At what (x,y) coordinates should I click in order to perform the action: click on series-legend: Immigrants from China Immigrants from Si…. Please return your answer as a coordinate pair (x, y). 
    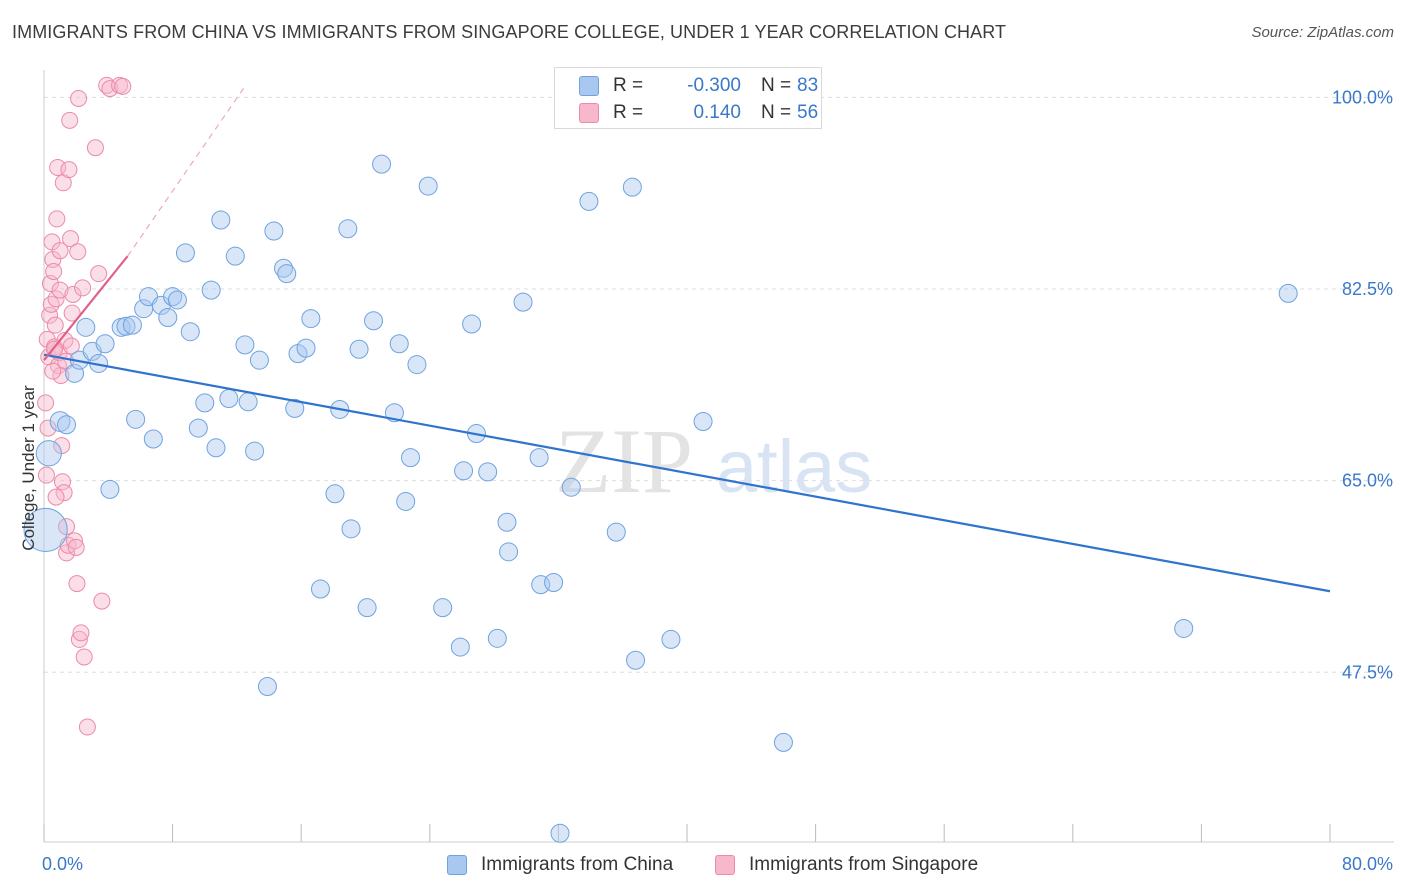
    Looking at the image, I should click on (703, 865).